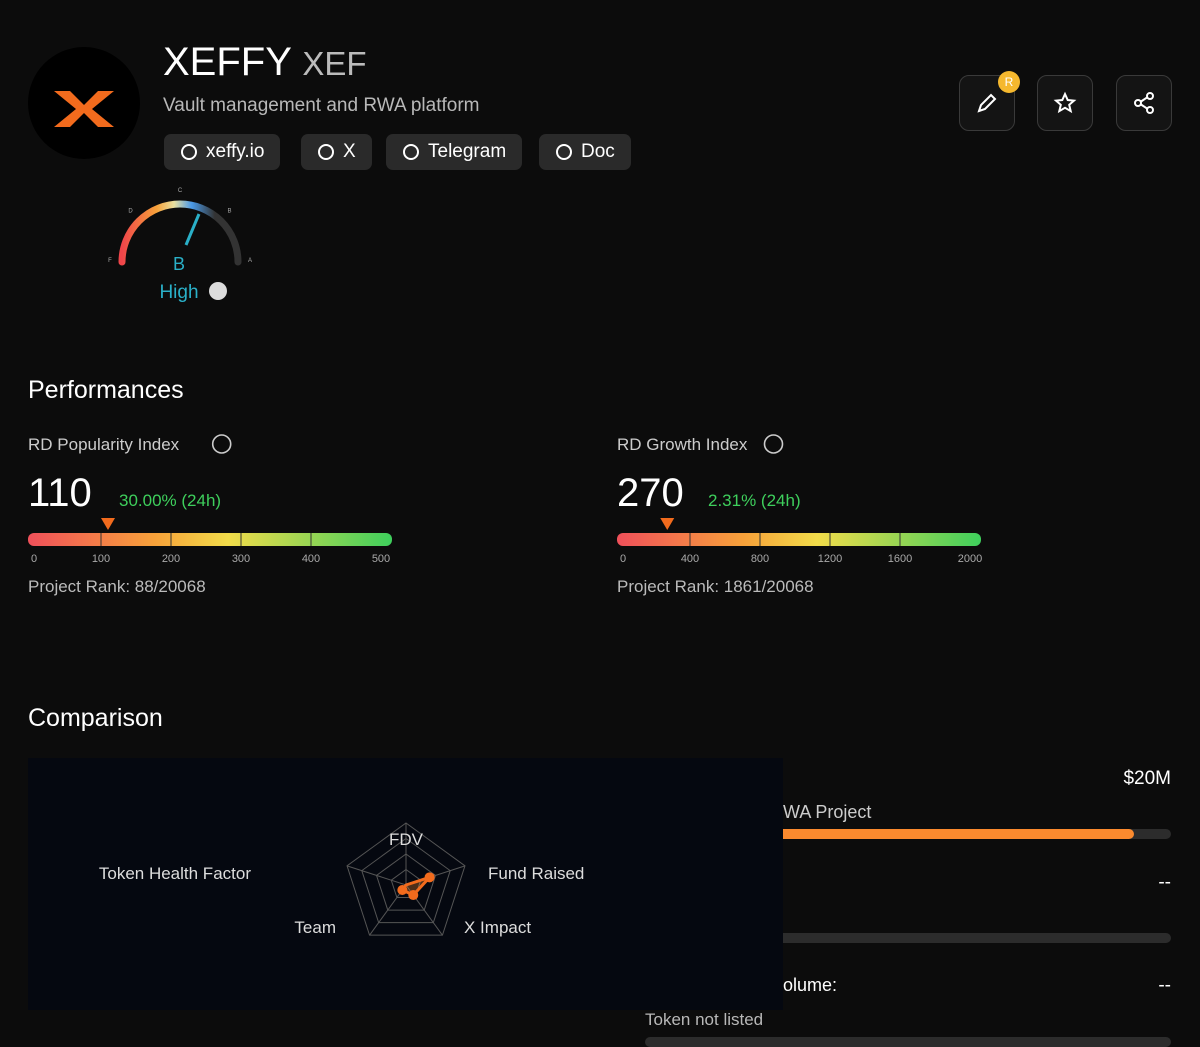 Image resolution: width=1200 pixels, height=1047 pixels. I want to click on scale-tick-label: 500, so click(381, 559).